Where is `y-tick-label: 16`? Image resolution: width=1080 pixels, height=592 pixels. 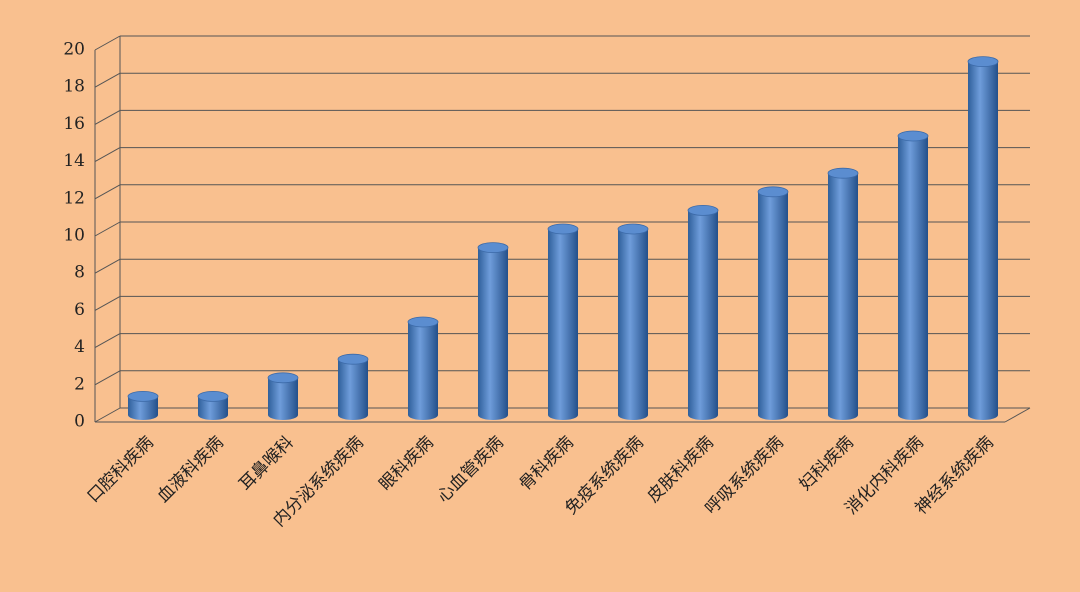 y-tick-label: 16 is located at coordinates (74, 124).